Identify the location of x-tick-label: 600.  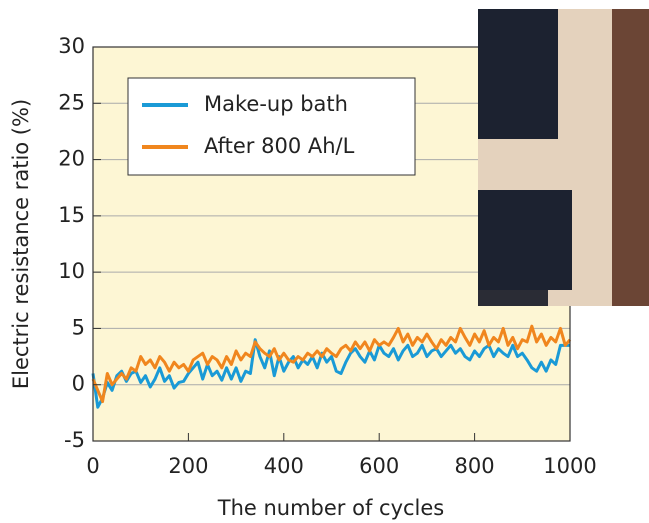
(379, 466).